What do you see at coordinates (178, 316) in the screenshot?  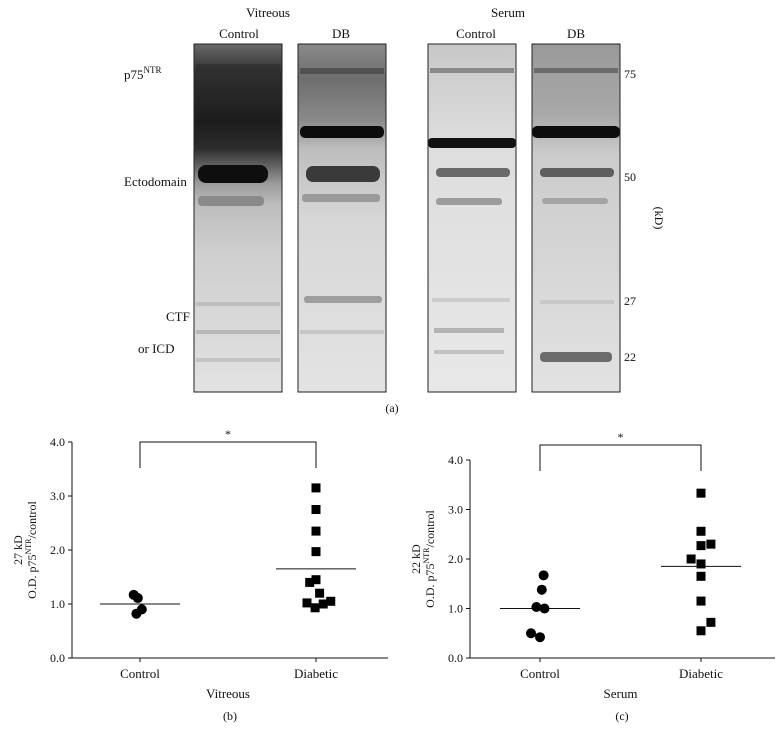 I see `band-label-ctf: CTF` at bounding box center [178, 316].